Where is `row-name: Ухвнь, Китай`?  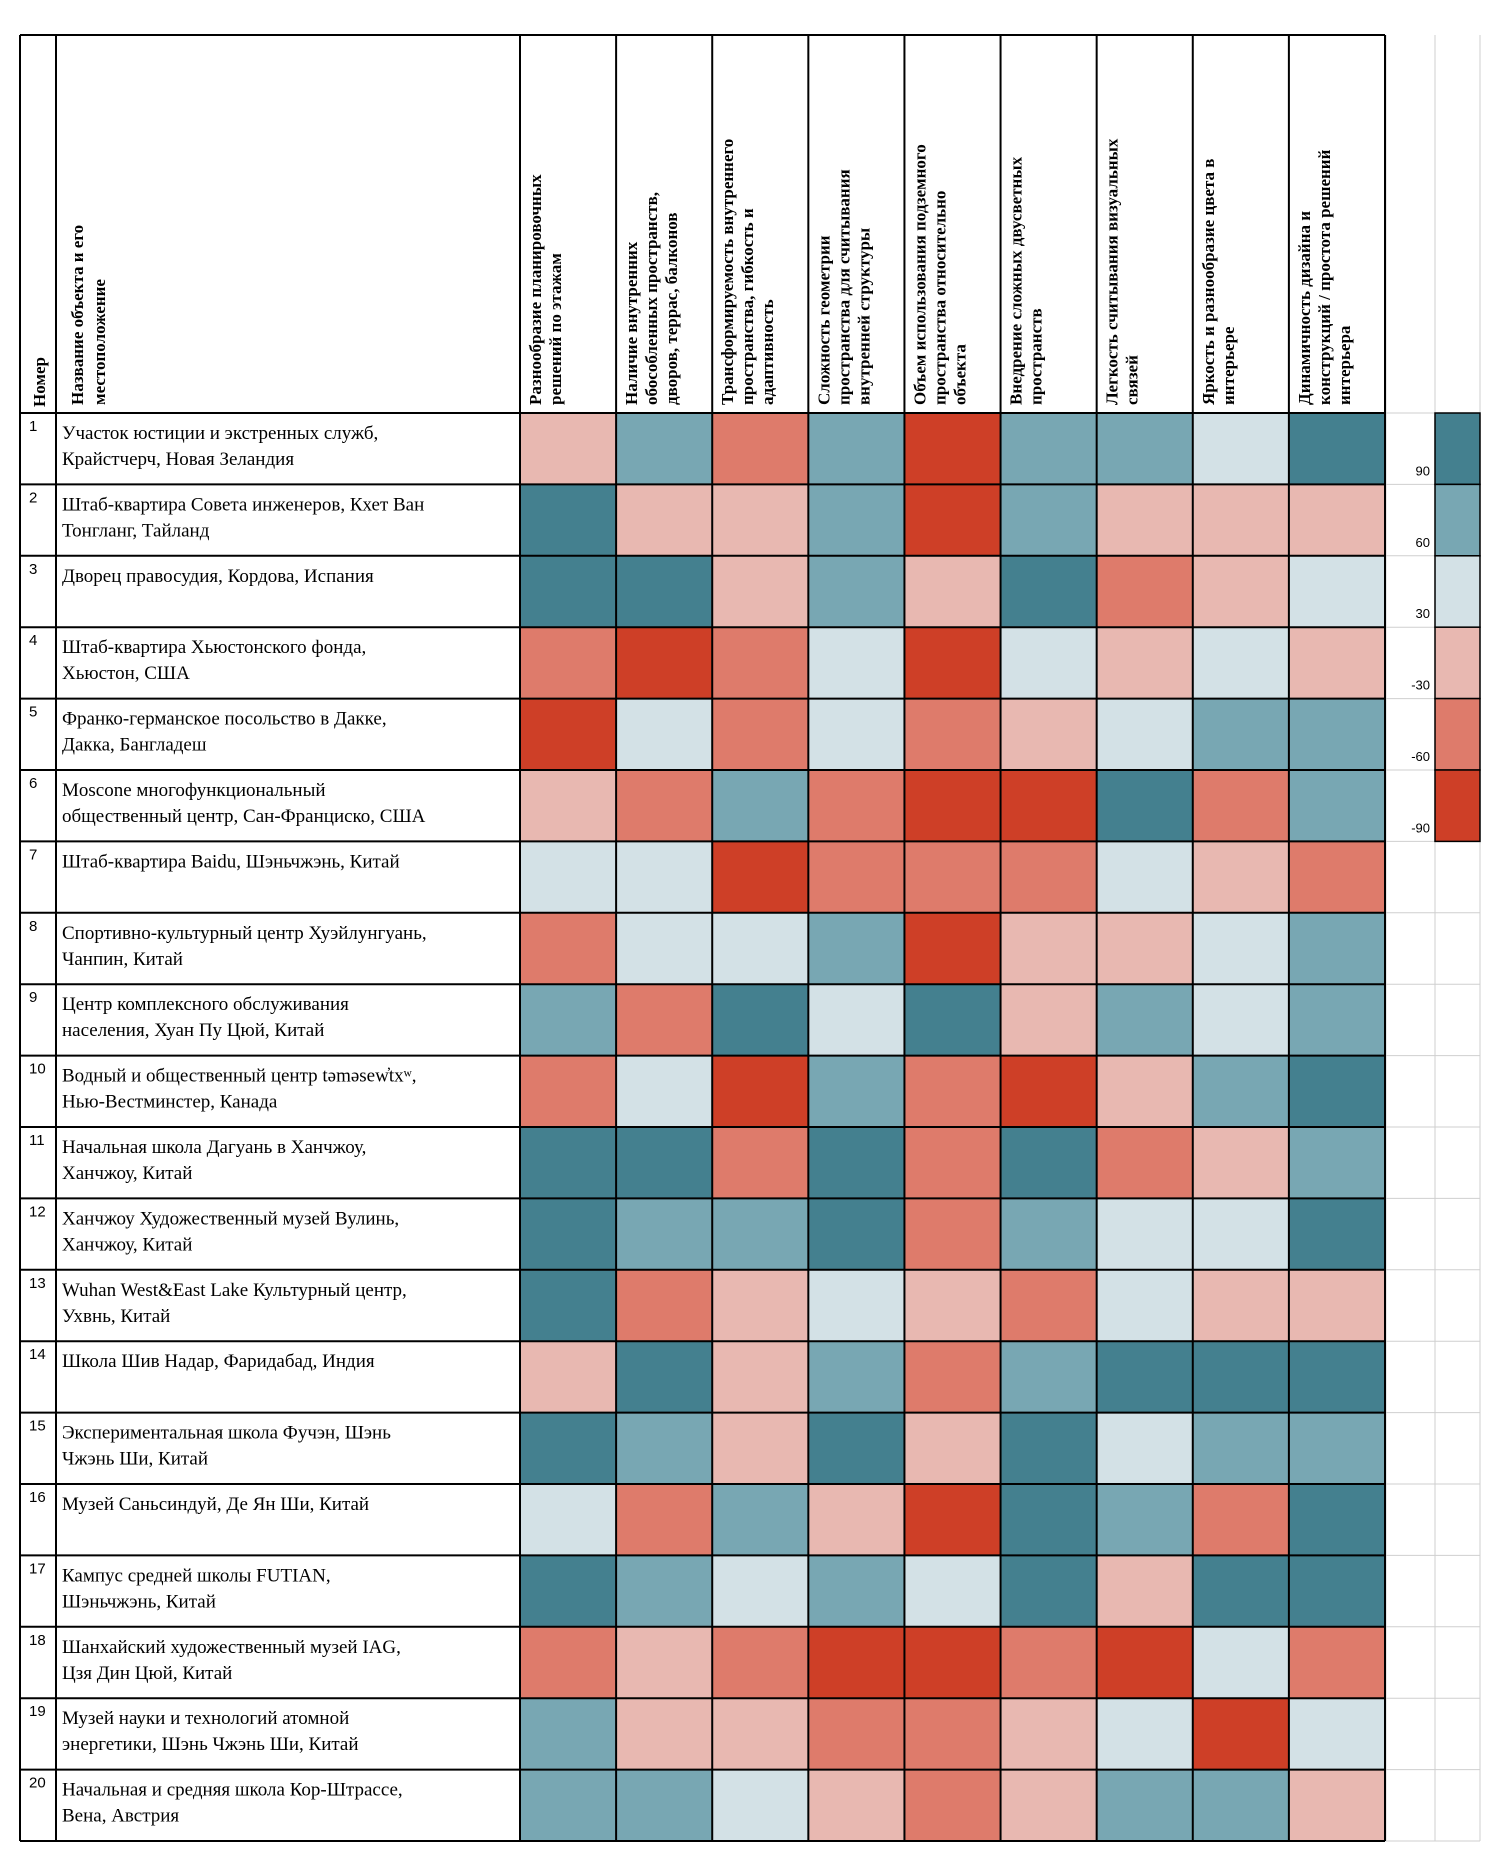
row-name: Ухвнь, Китай is located at coordinates (116, 1316).